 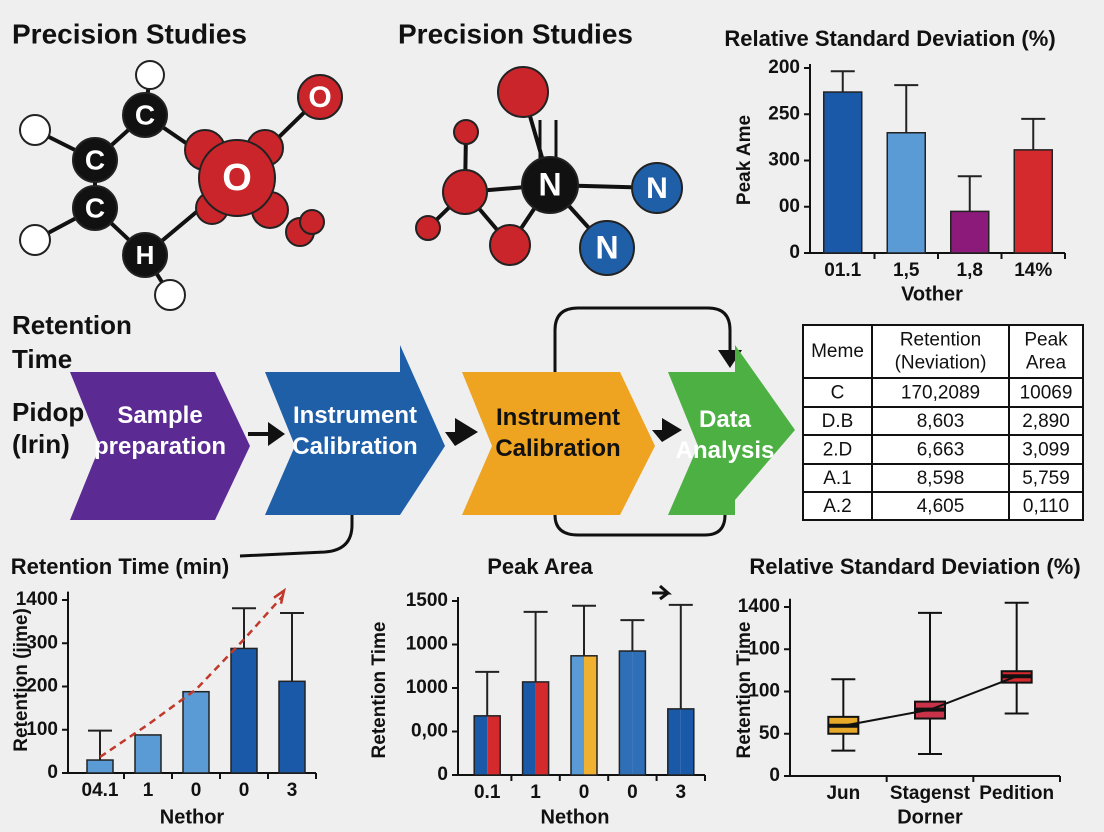 What do you see at coordinates (427, 600) in the screenshot?
I see `y-tick-label: 1500` at bounding box center [427, 600].